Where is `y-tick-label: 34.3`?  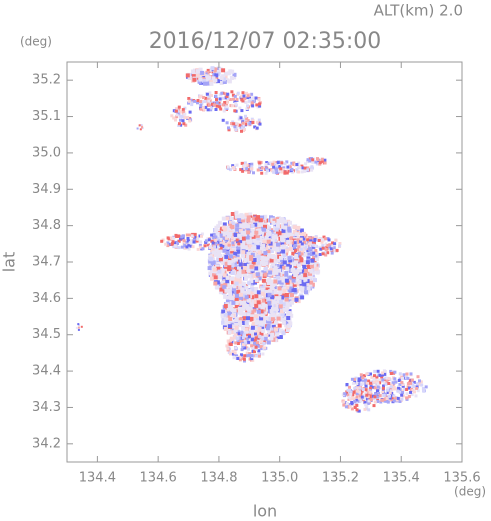 y-tick-label: 34.3 is located at coordinates (46, 407).